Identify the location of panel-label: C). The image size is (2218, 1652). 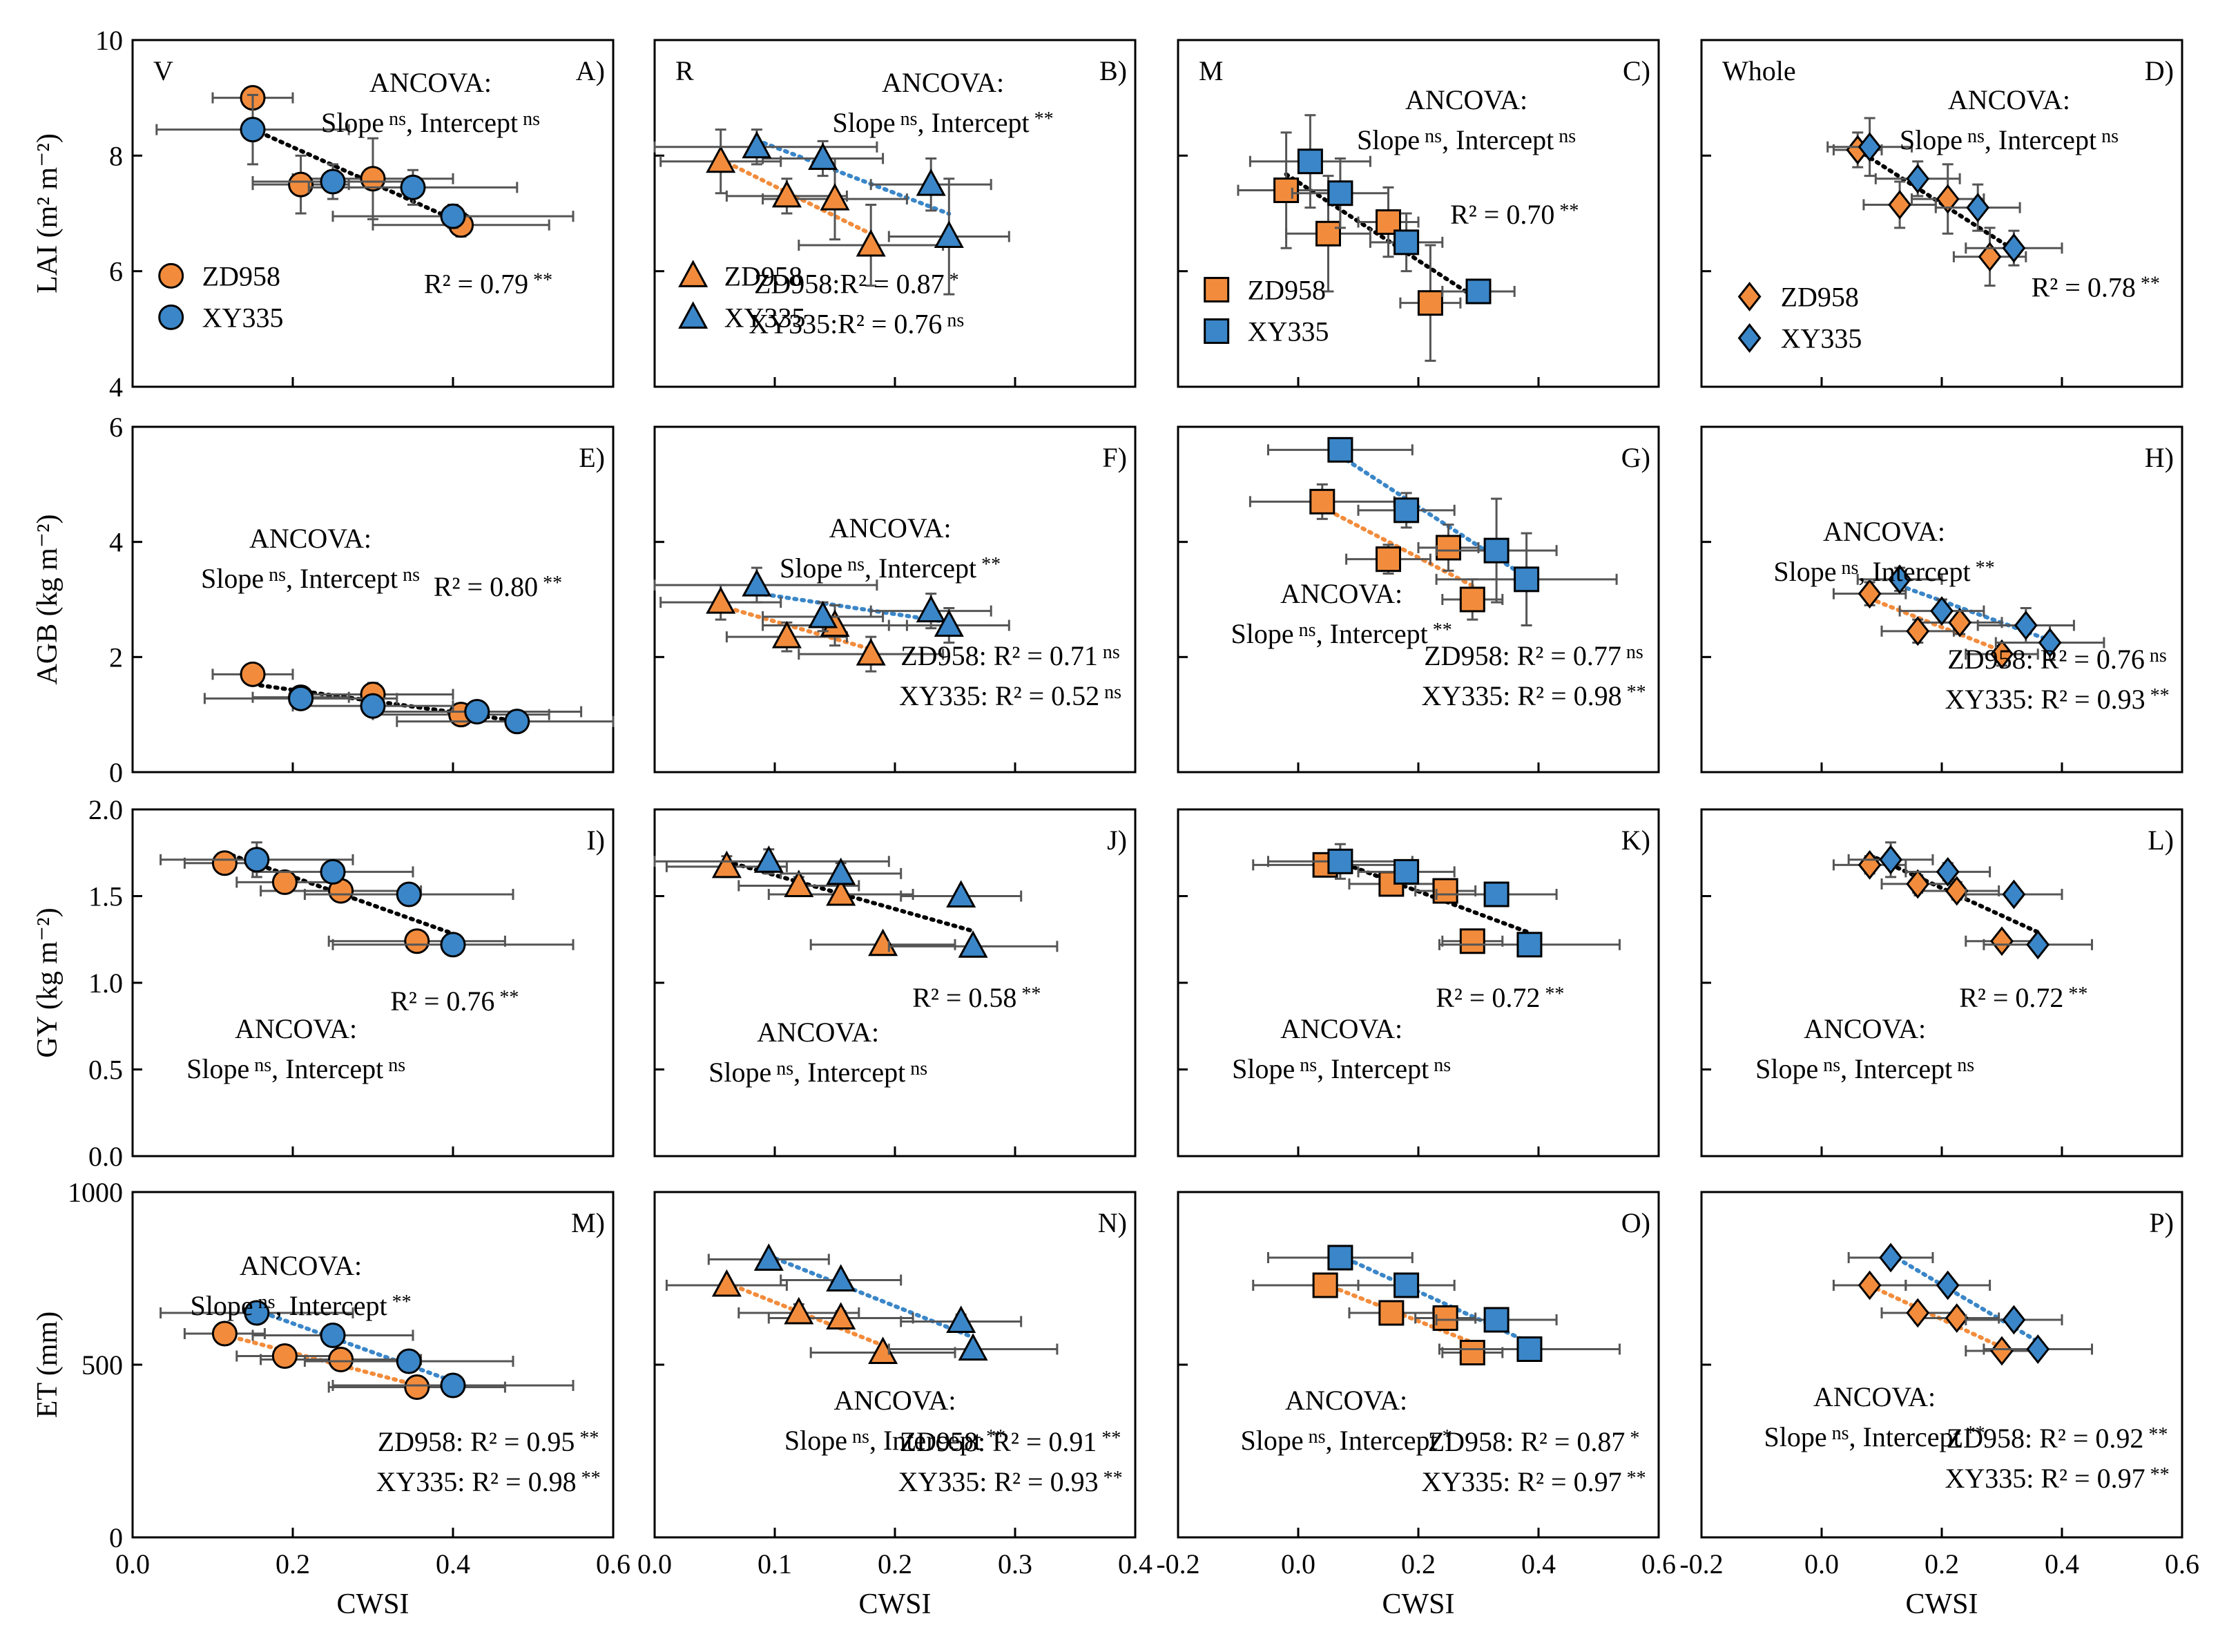
(1636, 70).